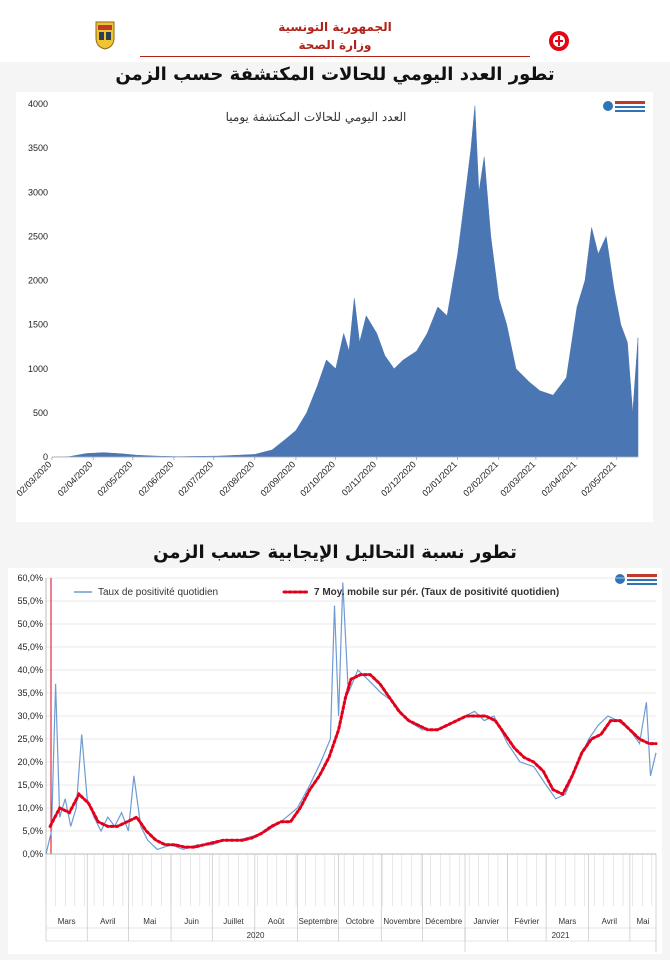 This screenshot has height=960, width=670. I want to click on month-label: Septembre, so click(318, 921).